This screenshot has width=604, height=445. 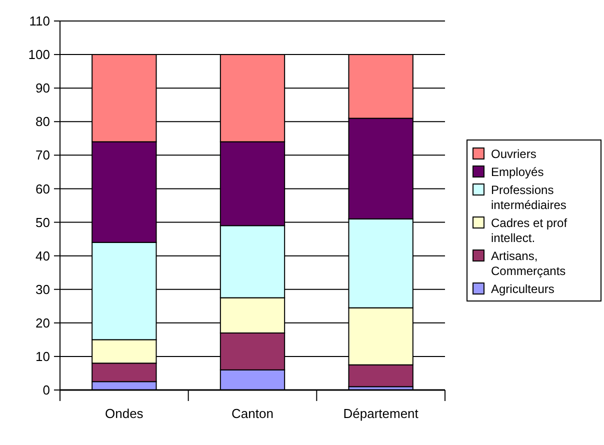 What do you see at coordinates (43, 155) in the screenshot?
I see `y-tick-label: 70` at bounding box center [43, 155].